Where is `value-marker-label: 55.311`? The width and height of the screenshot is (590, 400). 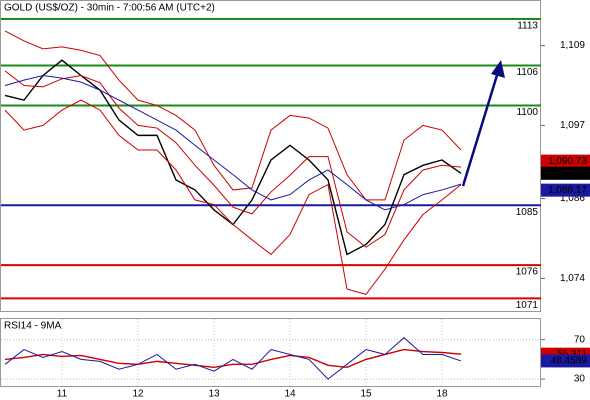
value-marker-label: 55.311 is located at coordinates (572, 354).